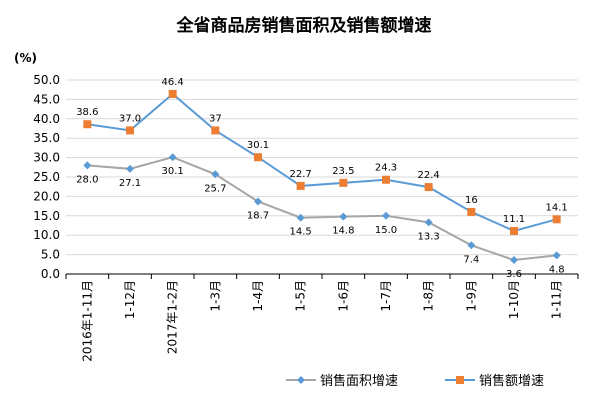 Image resolution: width=609 pixels, height=401 pixels. Describe the element at coordinates (87, 179) in the screenshot. I see `data-label: 28.0` at that location.